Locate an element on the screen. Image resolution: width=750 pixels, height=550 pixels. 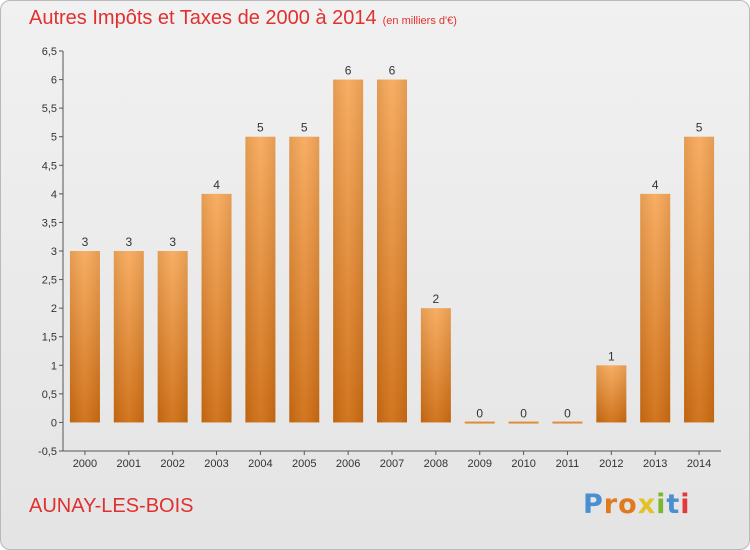
data-label-2007: 6 is located at coordinates (392, 71).